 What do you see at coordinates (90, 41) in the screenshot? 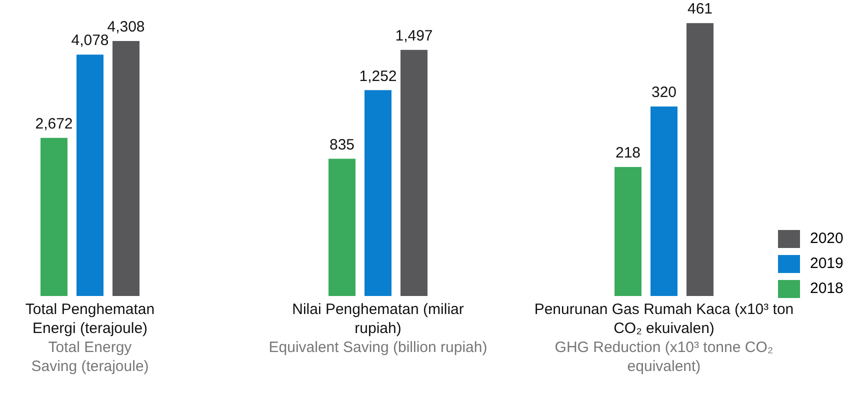
I see `data-label: 4,078` at bounding box center [90, 41].